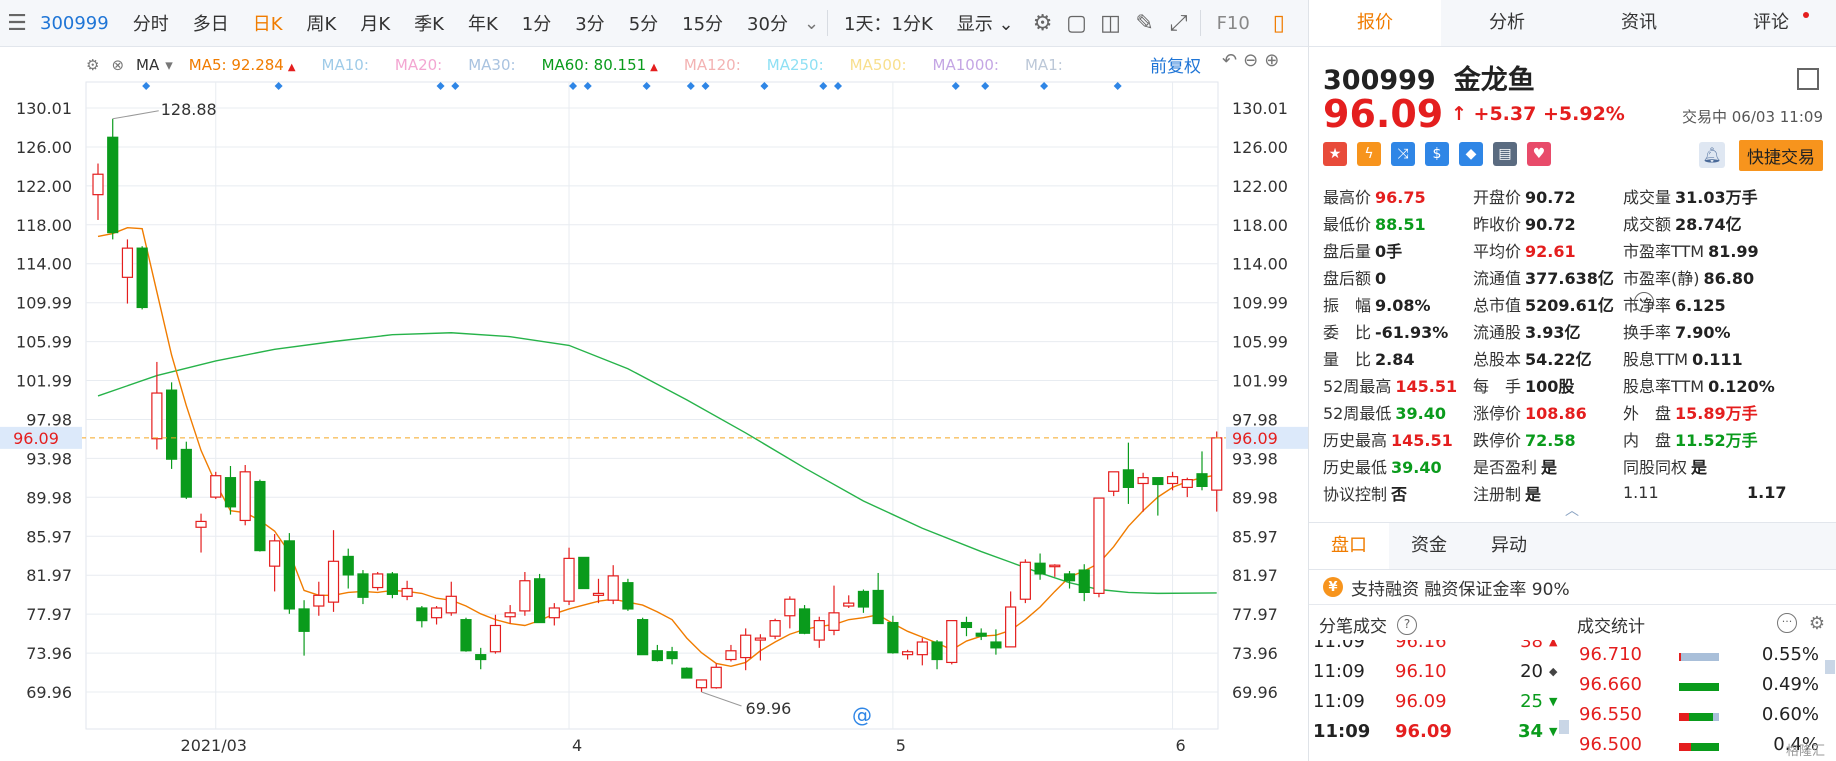 The width and height of the screenshot is (1836, 761). What do you see at coordinates (1705, 747) in the screenshot?
I see `stat-bar-segment` at bounding box center [1705, 747].